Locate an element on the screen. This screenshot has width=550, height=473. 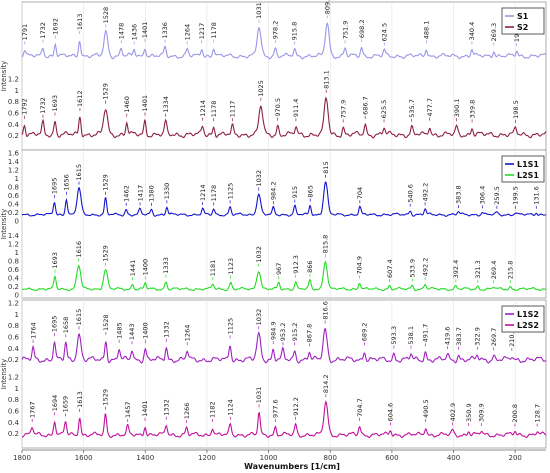
peak-label: 912.3 is located at coordinates (296, 264).